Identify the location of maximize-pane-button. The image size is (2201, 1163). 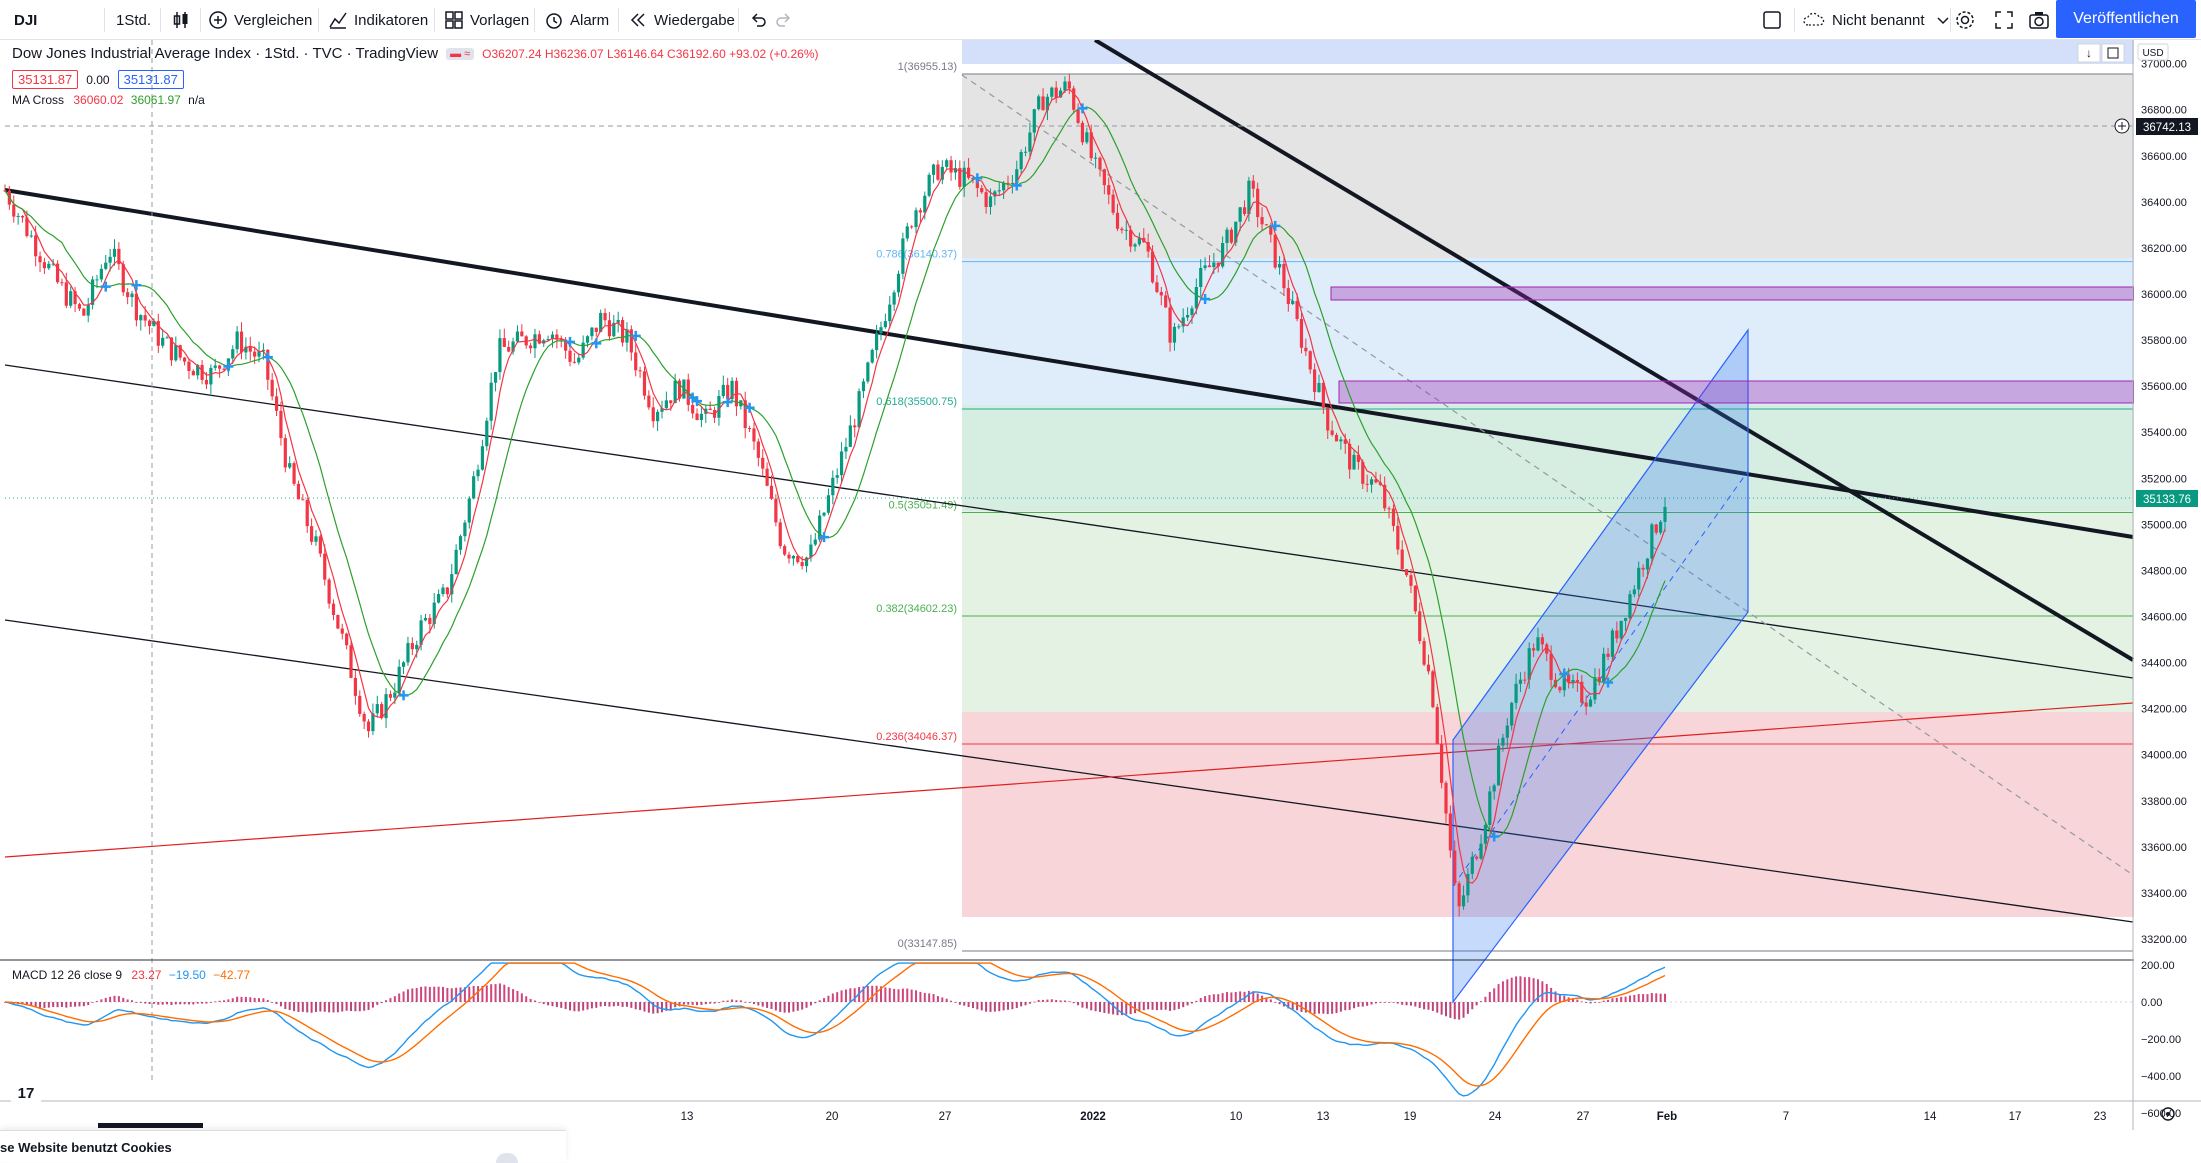
(2113, 53).